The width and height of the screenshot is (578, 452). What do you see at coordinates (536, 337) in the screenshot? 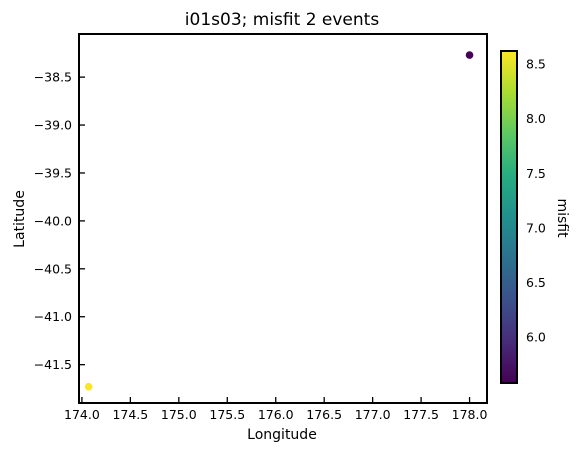
I see `colorbar-tick-label: 6.0` at bounding box center [536, 337].